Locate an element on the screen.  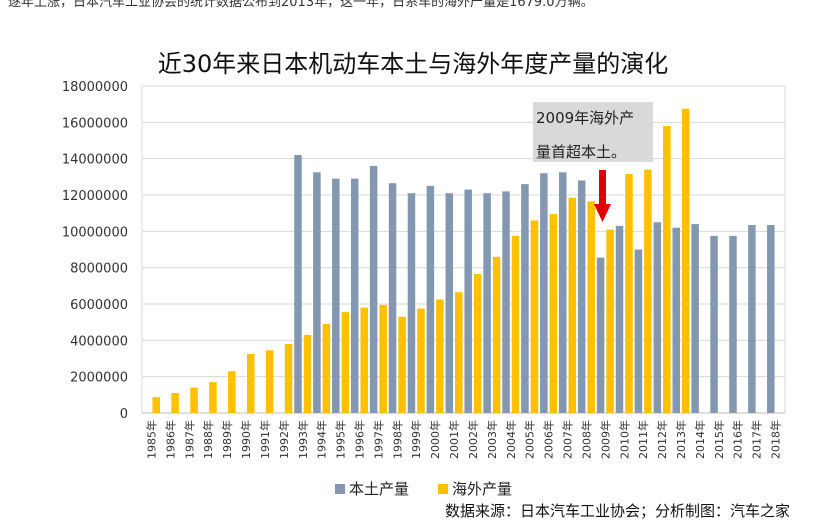
y-tick-label: 2000000 is located at coordinates (99, 378).